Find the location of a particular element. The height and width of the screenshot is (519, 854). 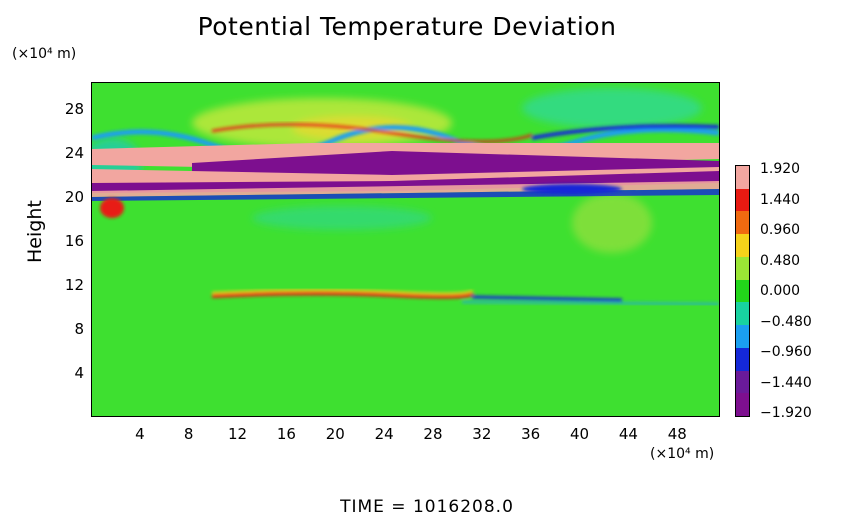

x-tick-label: 24 is located at coordinates (384, 434).